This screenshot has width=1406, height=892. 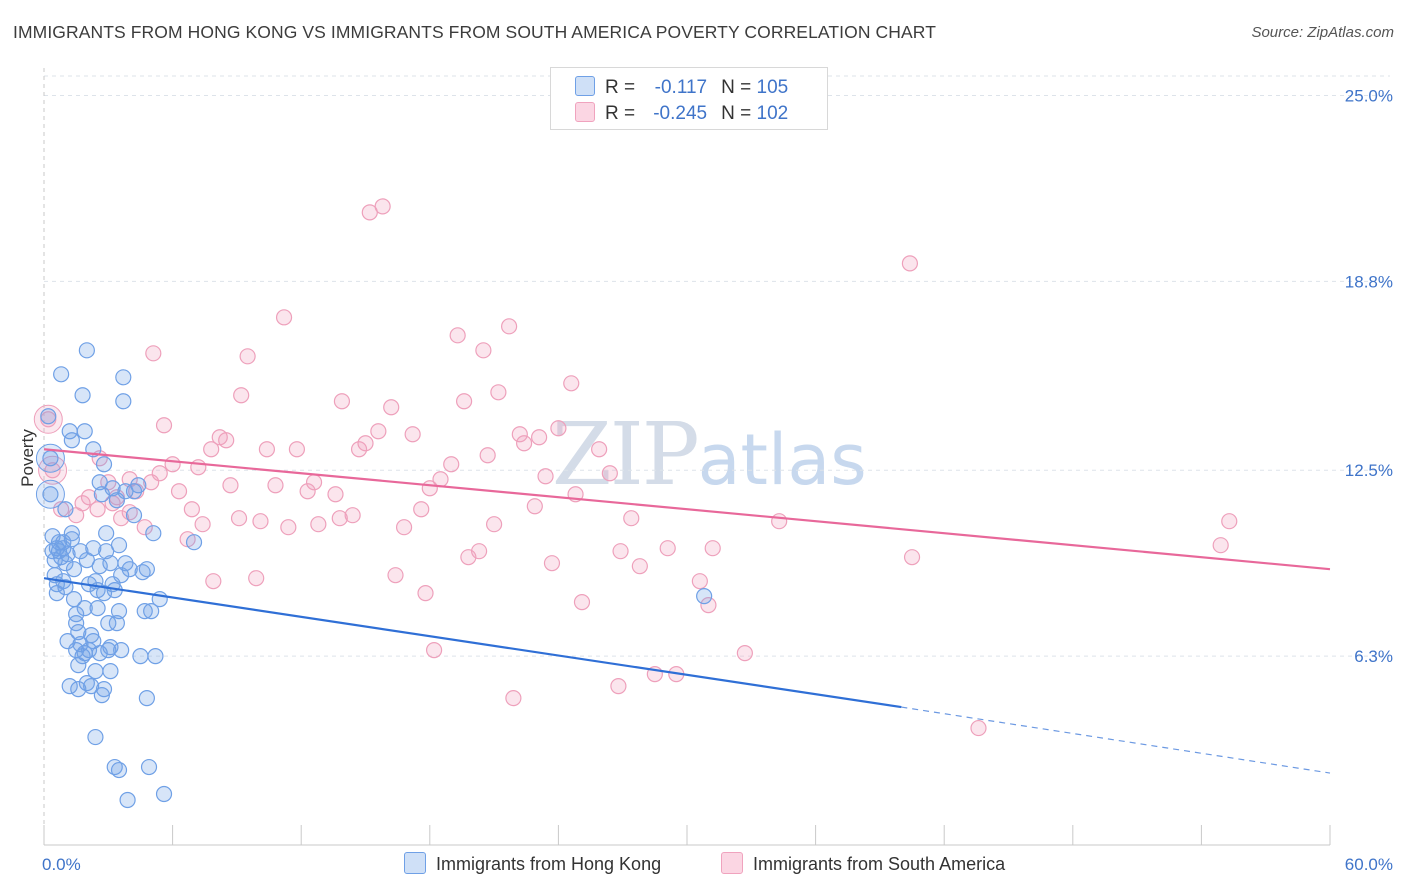 What do you see at coordinates (863, 863) in the screenshot?
I see `bottom-legend-south-america: Immigrants from South America` at bounding box center [863, 863].